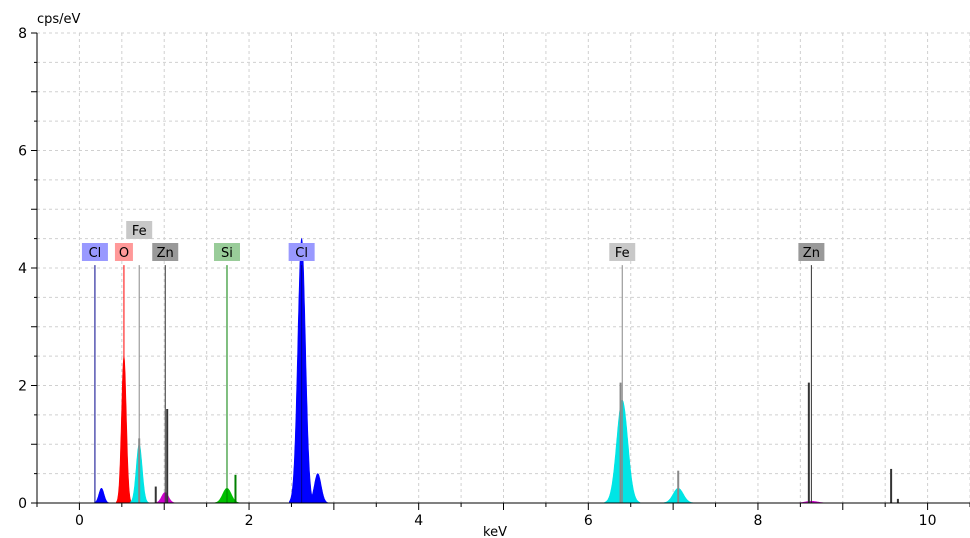 Image resolution: width=970 pixels, height=538 pixels. What do you see at coordinates (79, 521) in the screenshot?
I see `x-tick-label: 0` at bounding box center [79, 521].